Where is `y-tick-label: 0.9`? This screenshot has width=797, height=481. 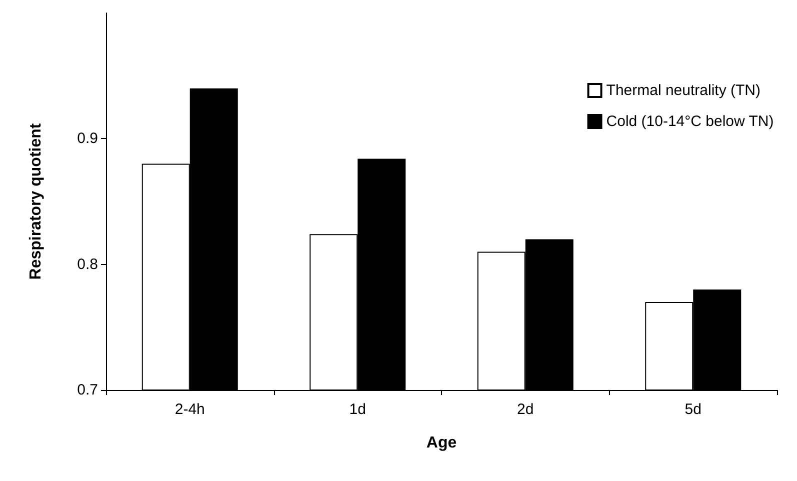 y-tick-label: 0.9 is located at coordinates (87, 139).